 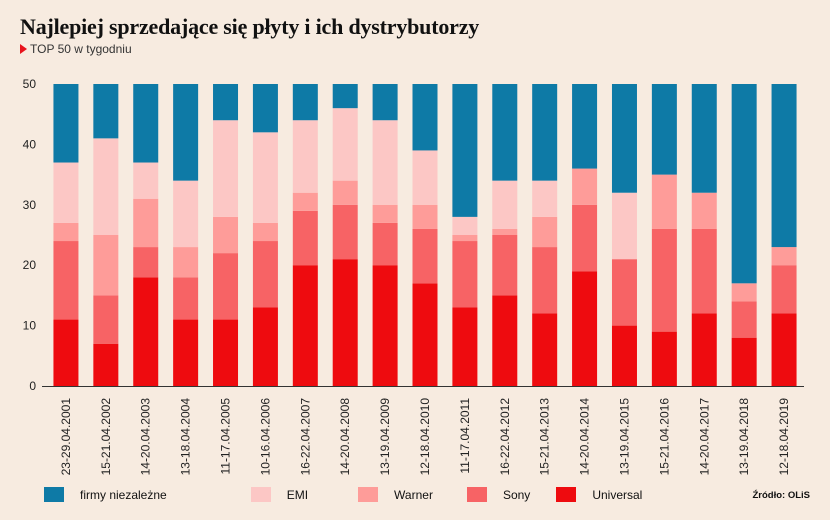 What do you see at coordinates (279, 494) in the screenshot?
I see `legend-item-emi: EMI` at bounding box center [279, 494].